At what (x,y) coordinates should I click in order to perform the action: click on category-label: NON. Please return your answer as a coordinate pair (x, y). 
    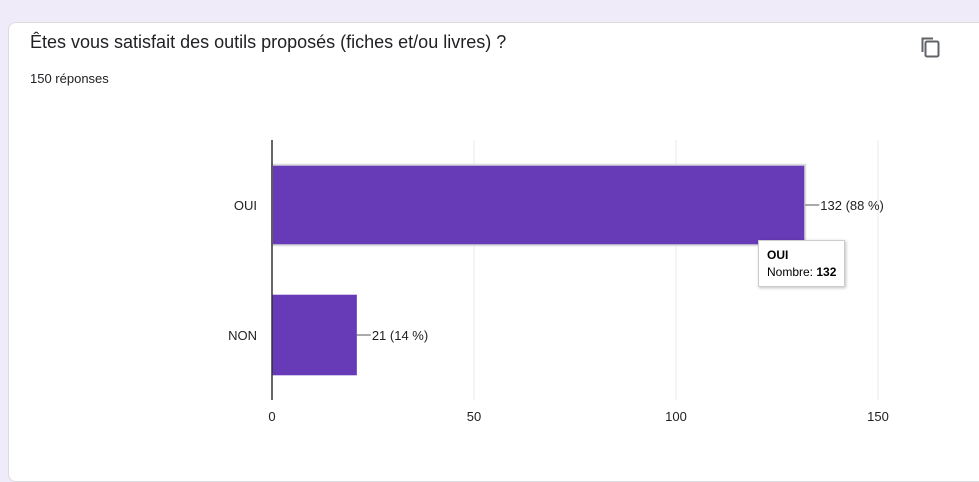
    Looking at the image, I should click on (242, 335).